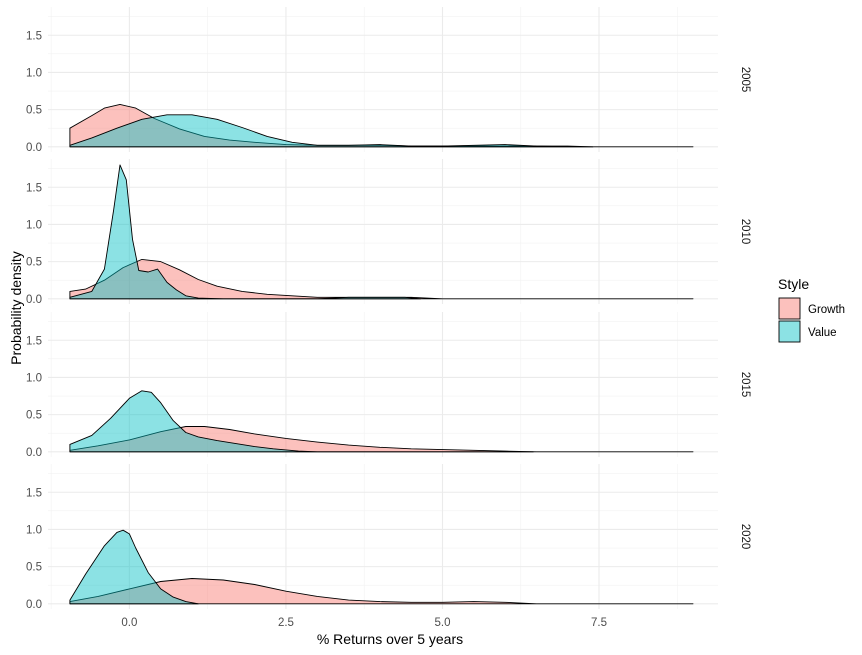 The image size is (862, 655). I want to click on legend-item-growth: Growth, so click(811, 308).